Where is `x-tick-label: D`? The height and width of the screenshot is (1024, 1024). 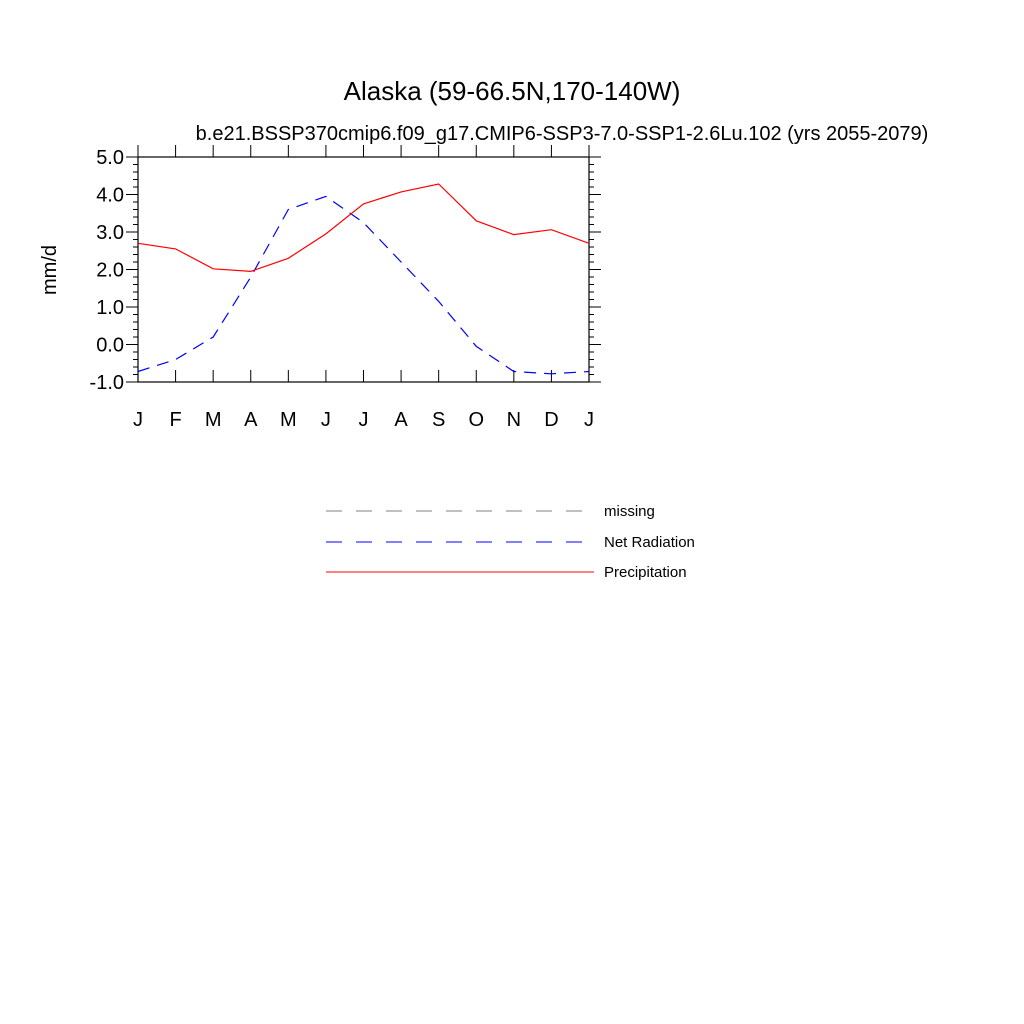 x-tick-label: D is located at coordinates (551, 420).